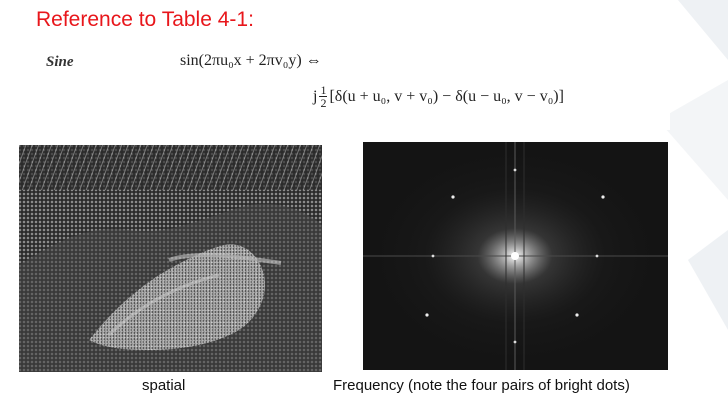 Image resolution: width=728 pixels, height=408 pixels. I want to click on formula-label: Sine, so click(60, 62).